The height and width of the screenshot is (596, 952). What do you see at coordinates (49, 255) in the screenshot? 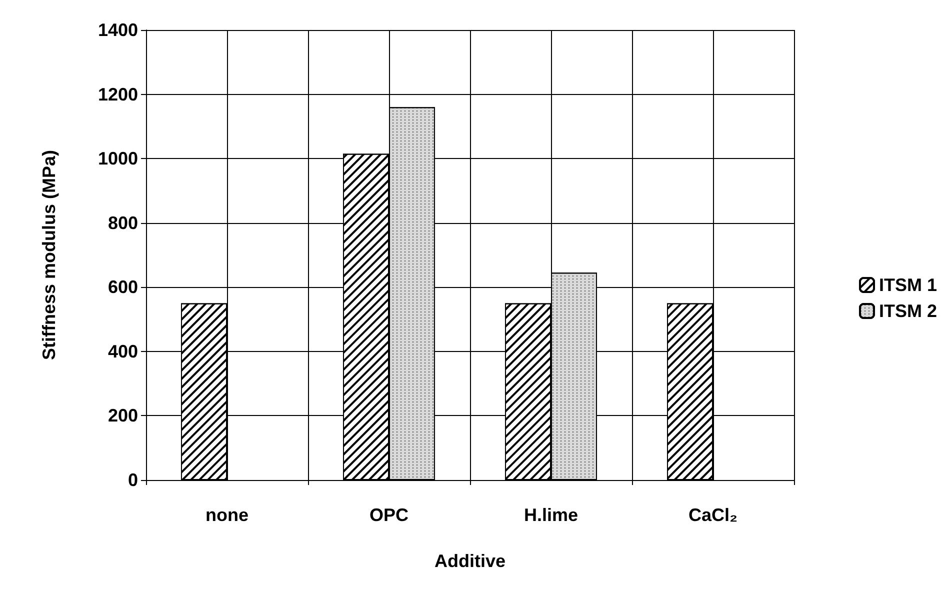
I see `y-axis-title: Stiffness modulus (MPa)` at bounding box center [49, 255].